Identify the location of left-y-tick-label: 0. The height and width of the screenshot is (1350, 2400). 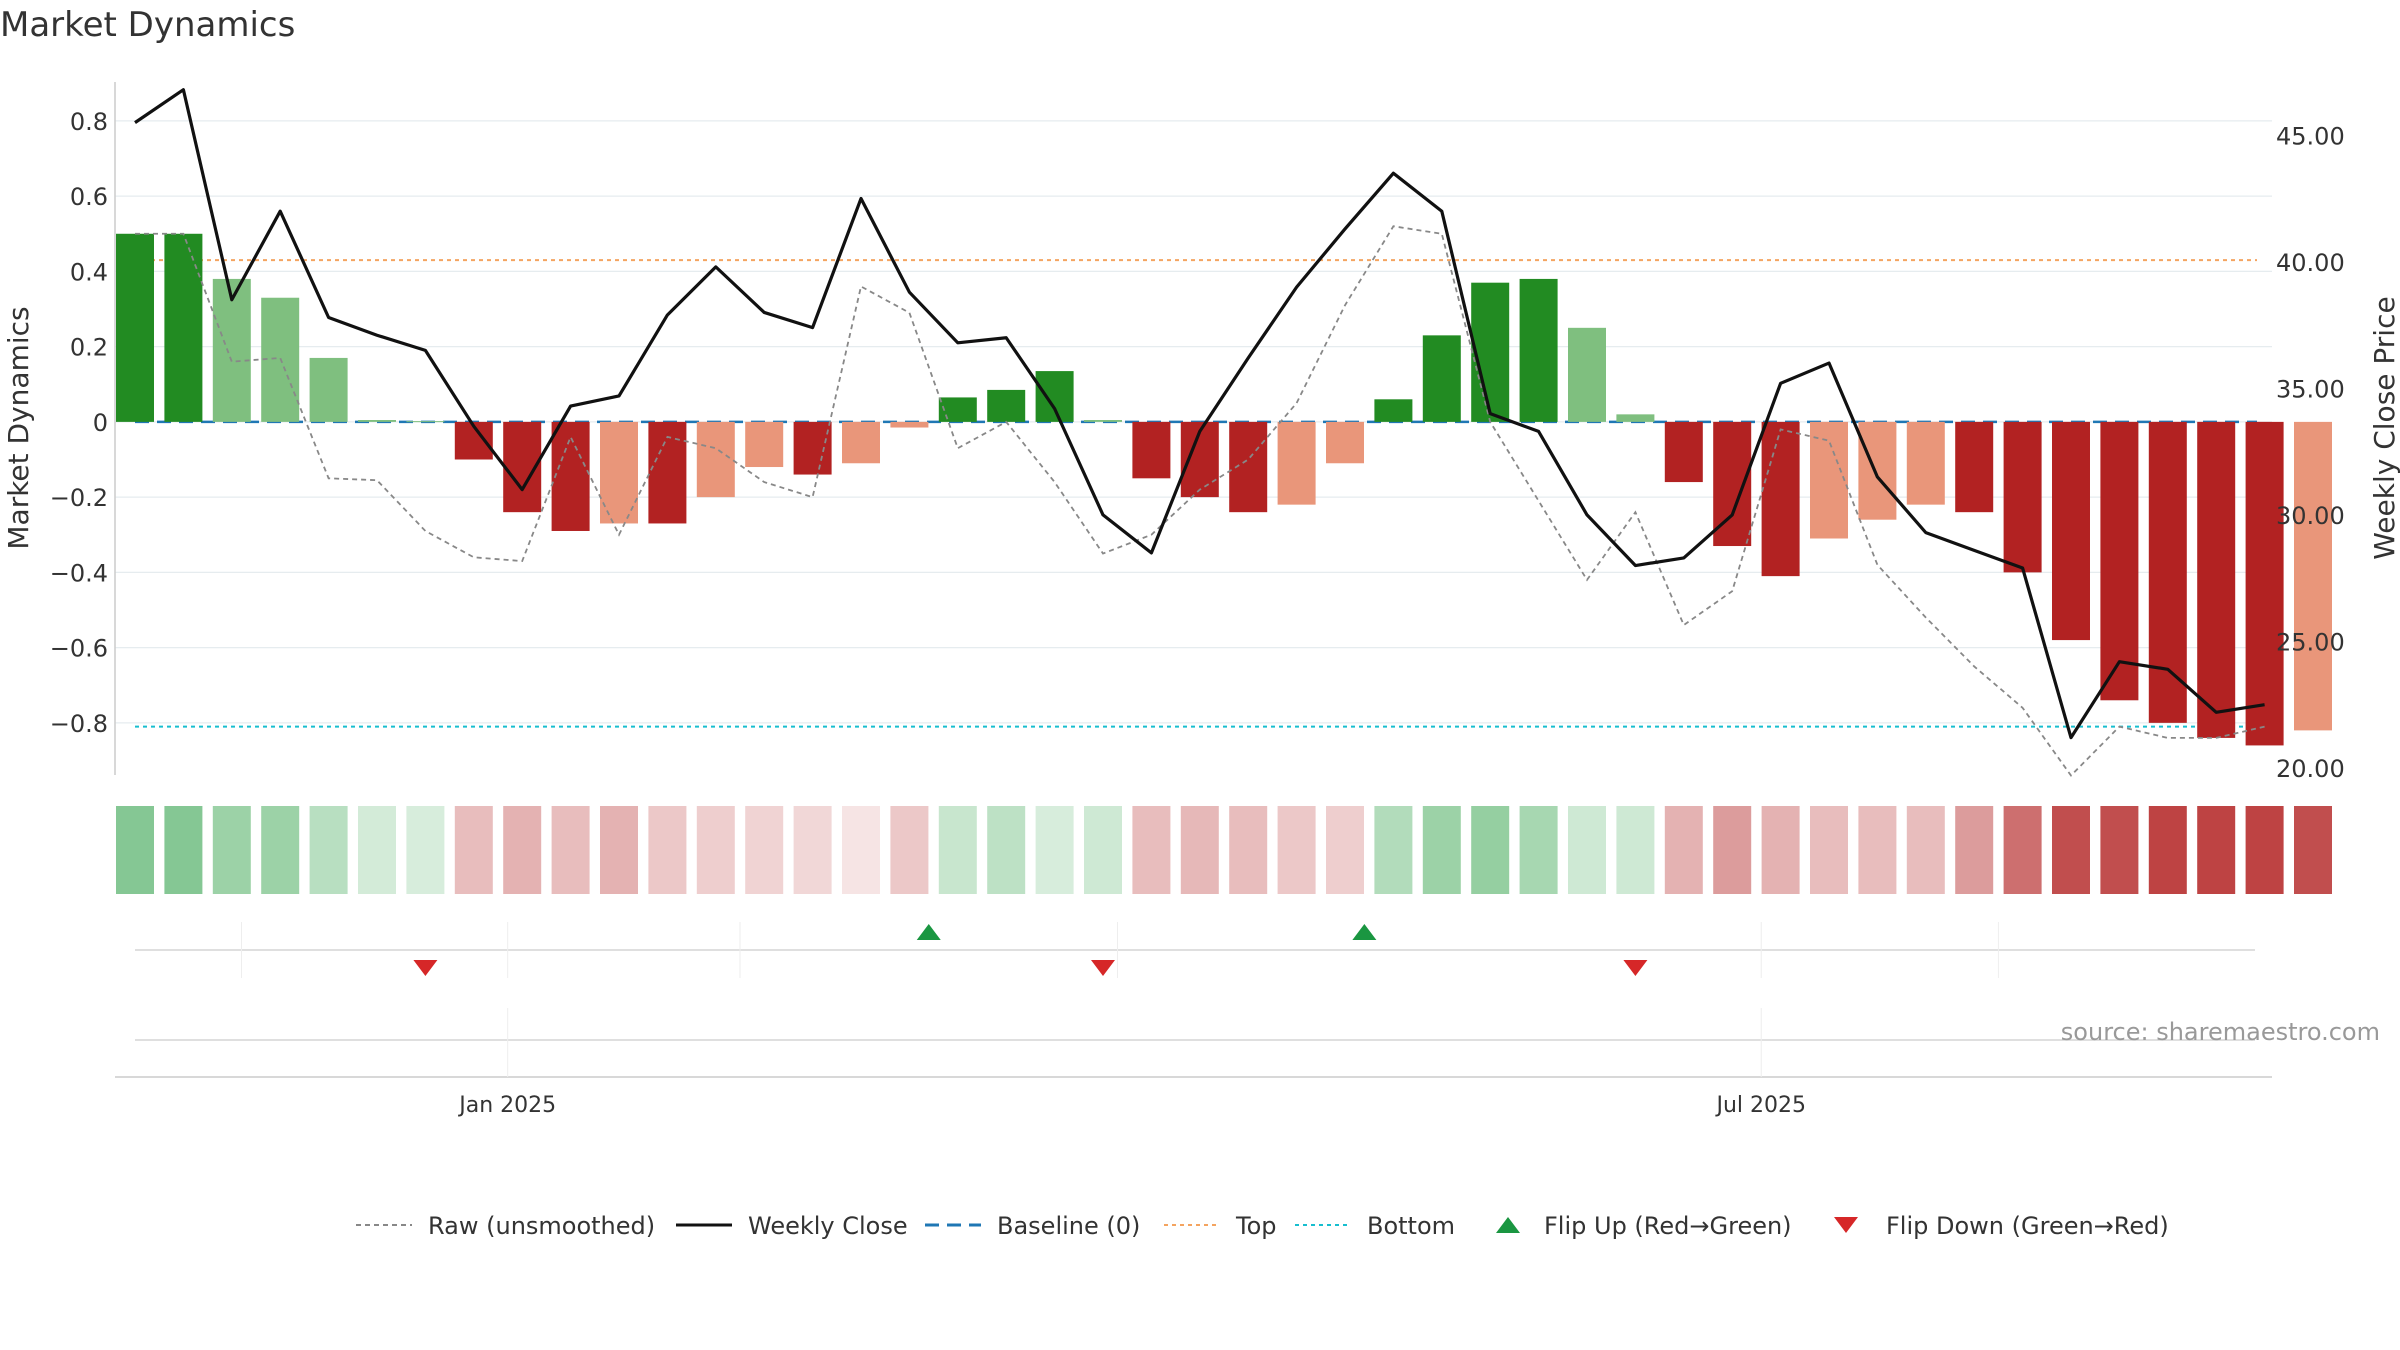
(100, 423).